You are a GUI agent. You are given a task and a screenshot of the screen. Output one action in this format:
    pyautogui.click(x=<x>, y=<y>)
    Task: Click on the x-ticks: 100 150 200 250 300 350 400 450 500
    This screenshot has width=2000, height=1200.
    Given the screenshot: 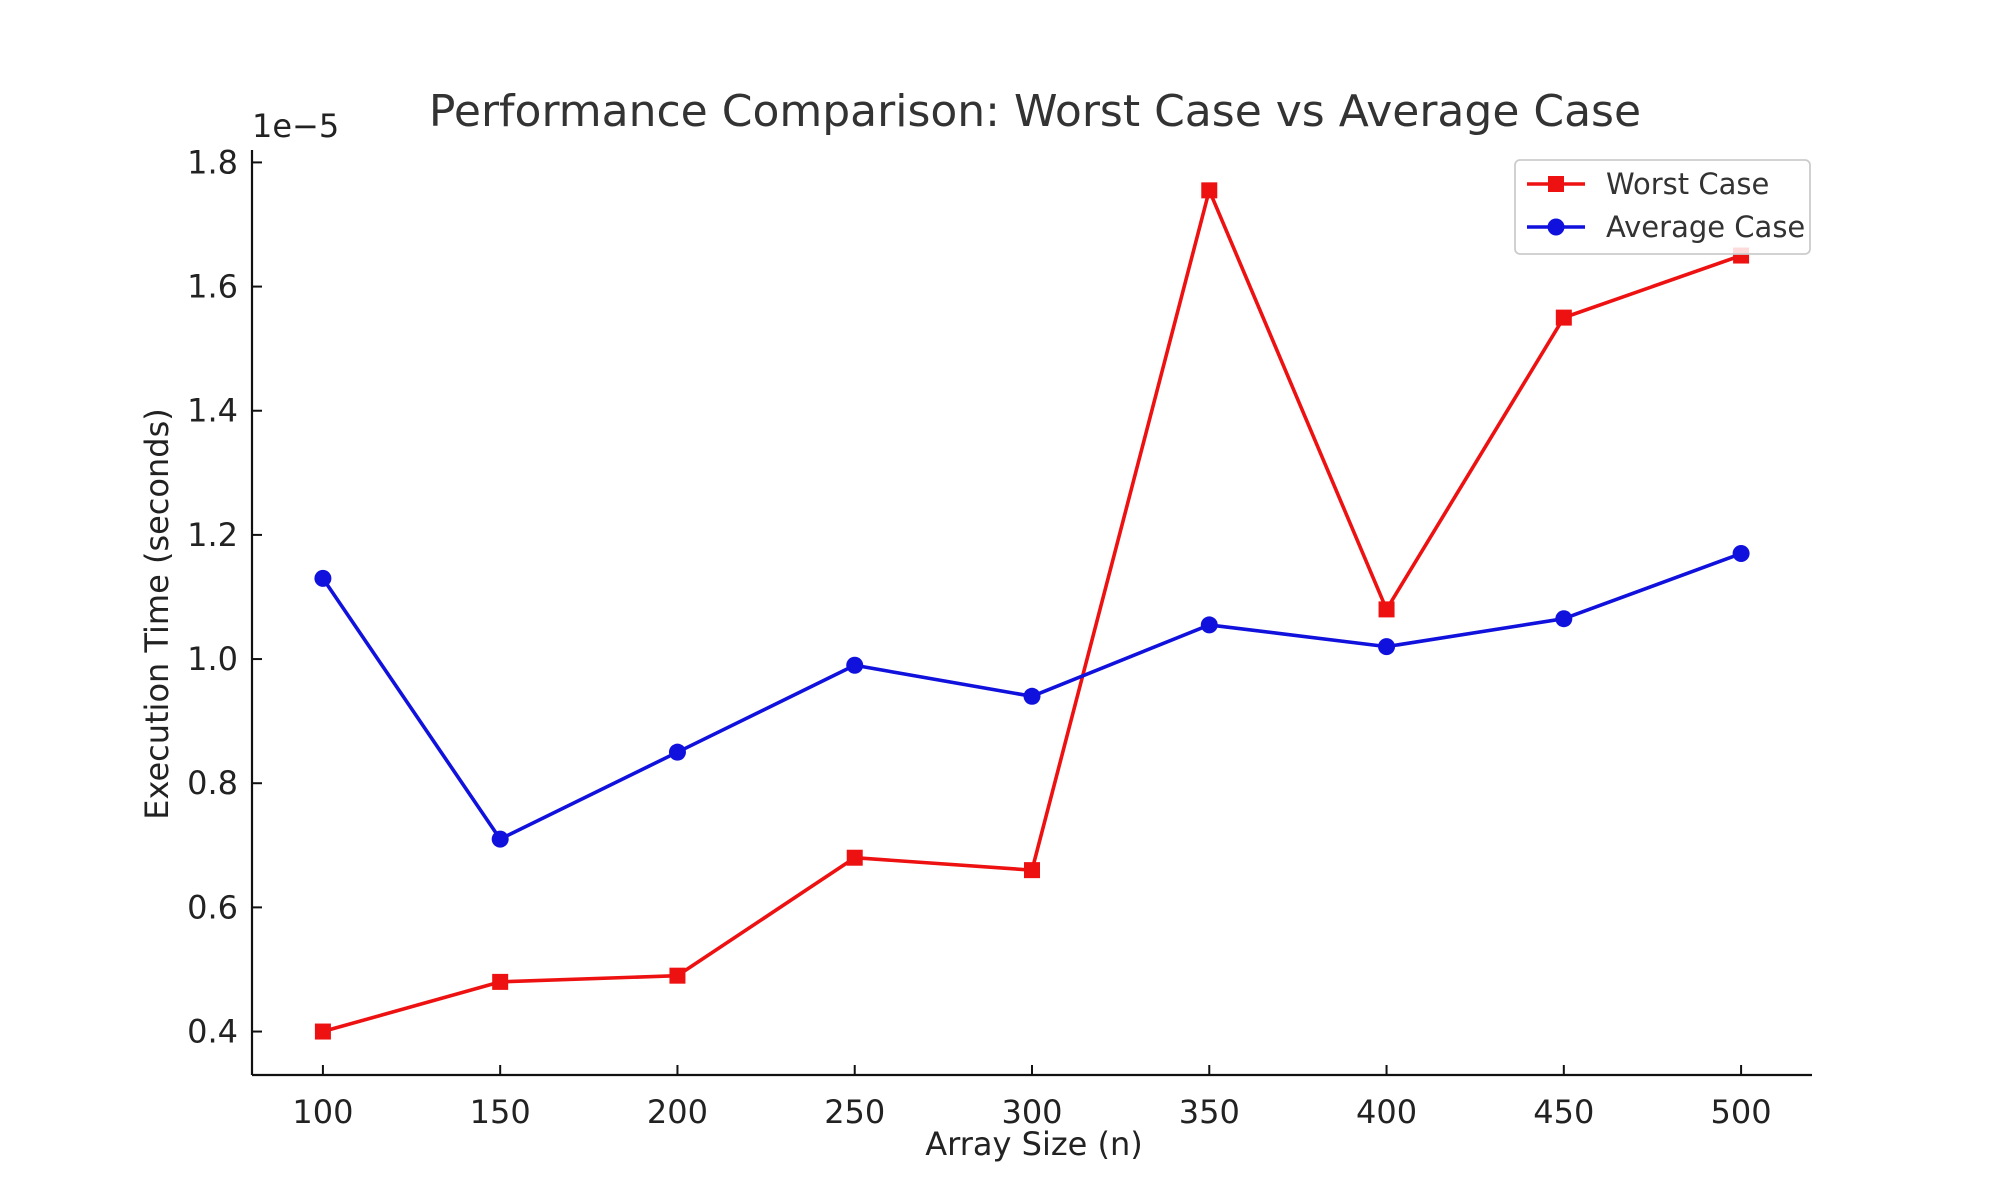 What is the action you would take?
    pyautogui.click(x=1032, y=1098)
    